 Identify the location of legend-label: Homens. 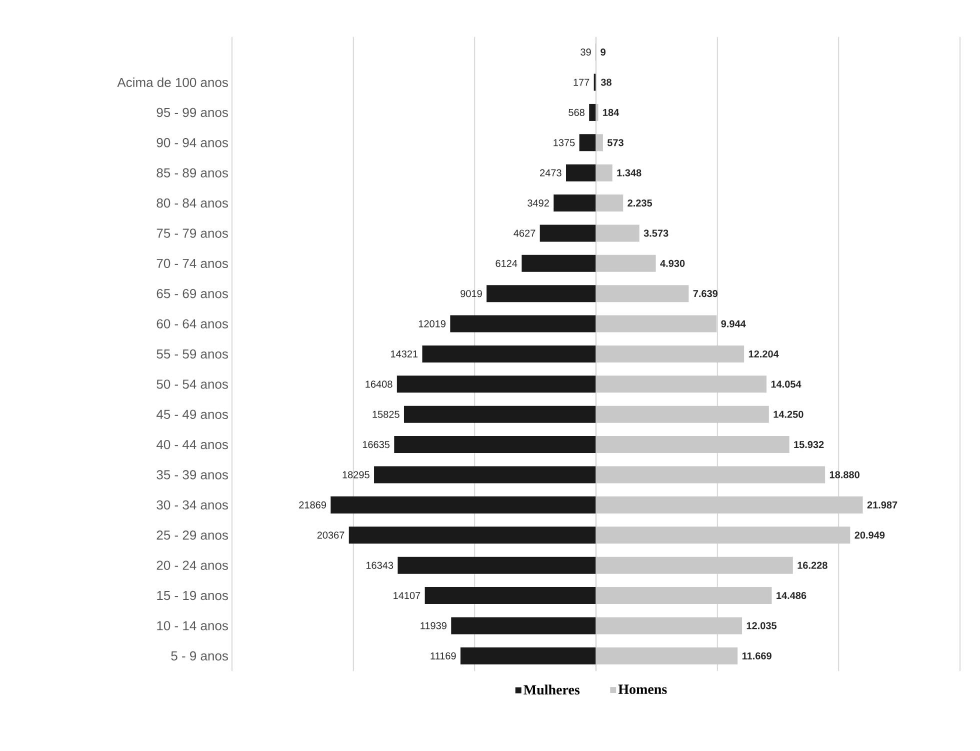
(642, 689).